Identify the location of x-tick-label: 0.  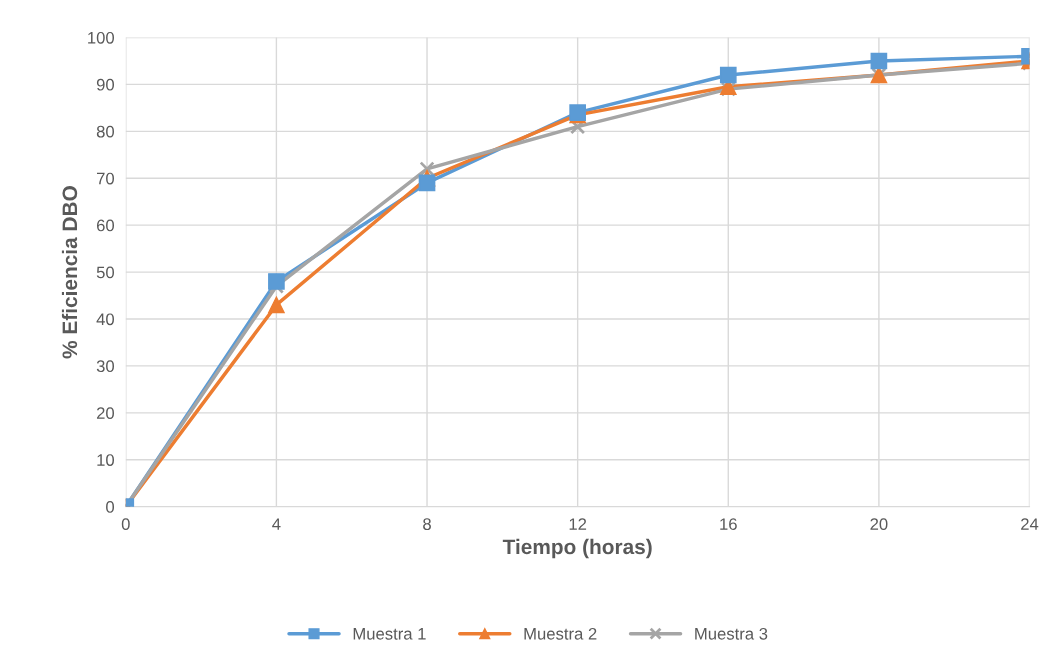
(125, 524).